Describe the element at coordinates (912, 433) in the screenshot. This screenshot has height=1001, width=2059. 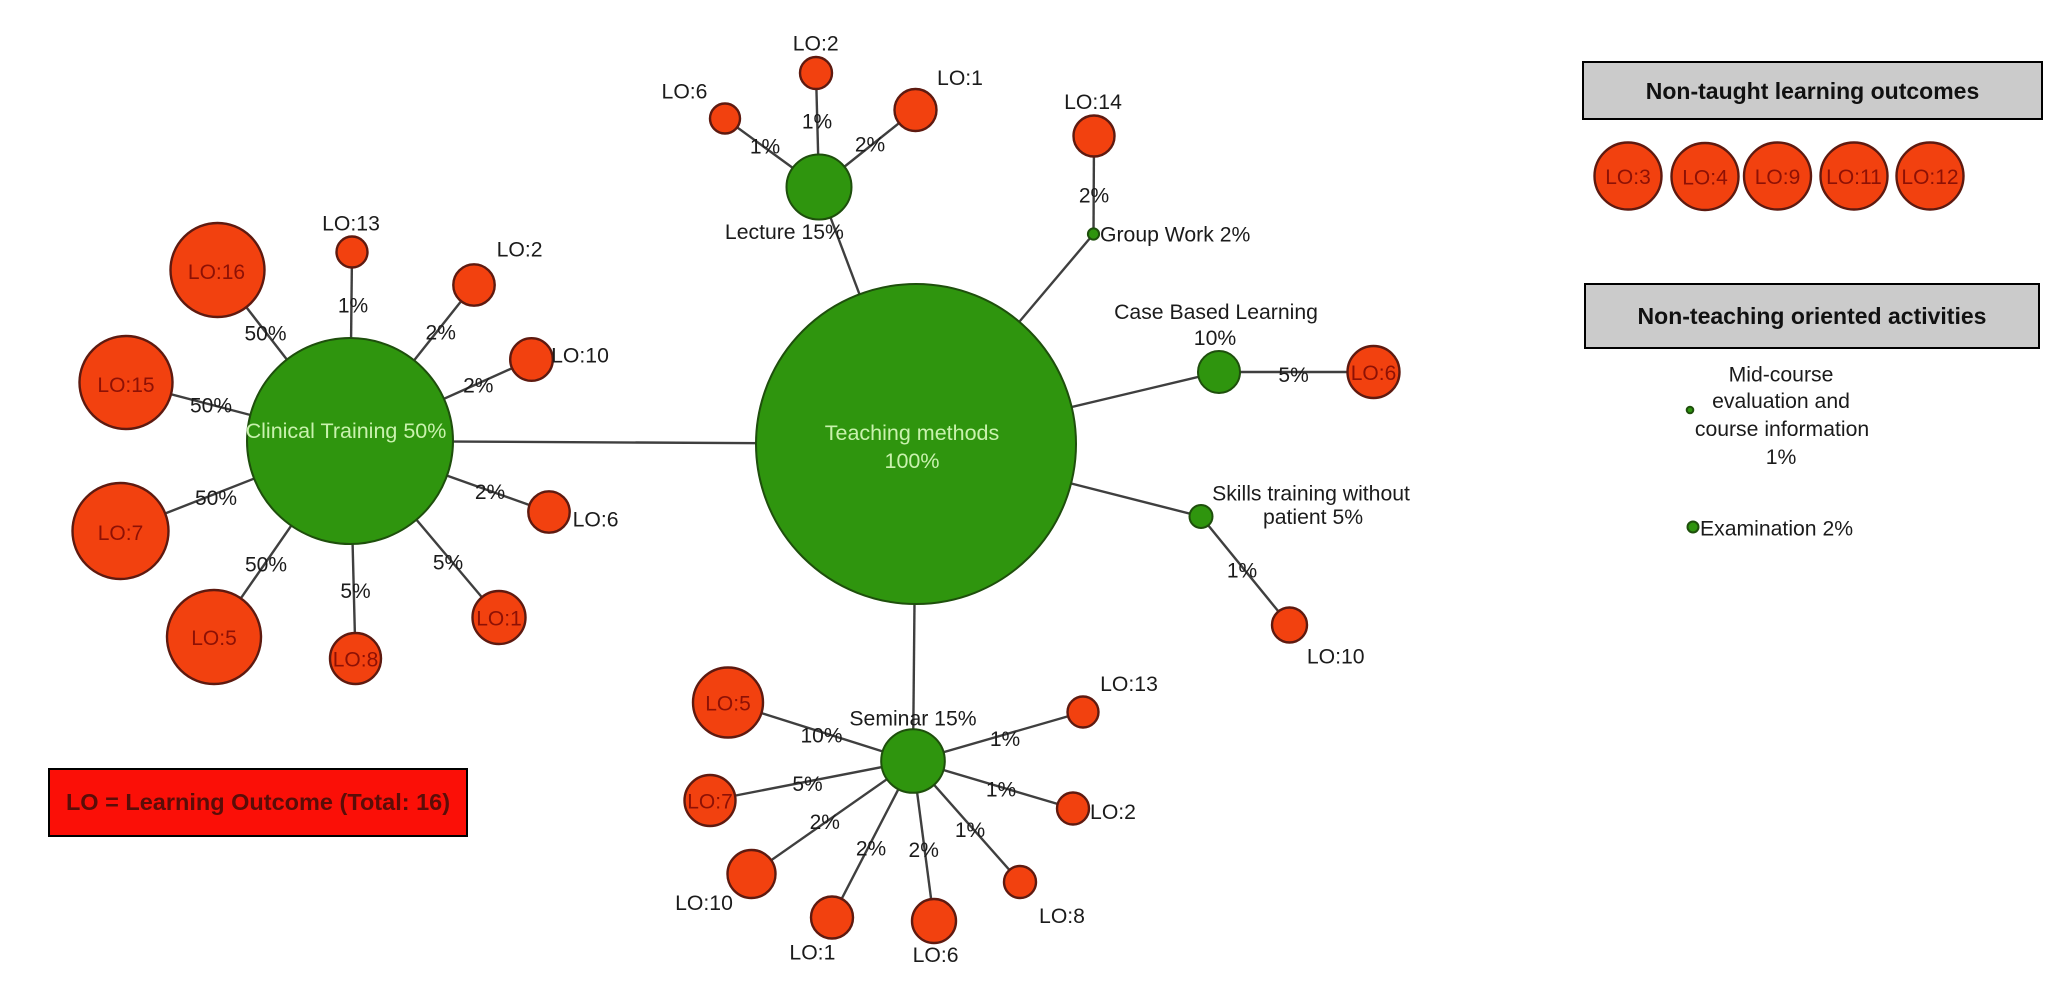
I see `svg-text: Teaching methods` at that location.